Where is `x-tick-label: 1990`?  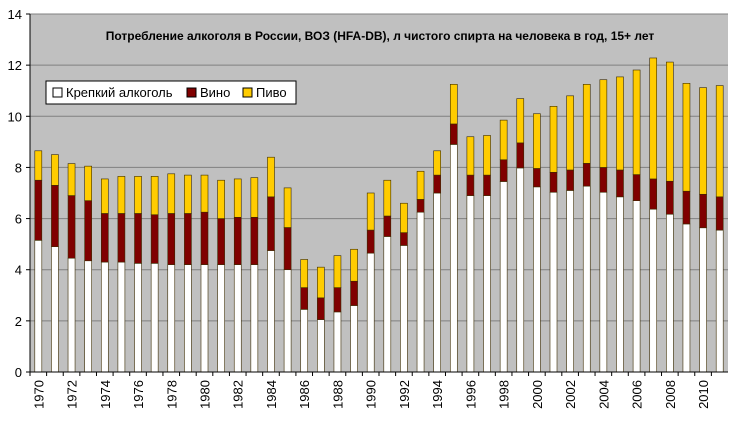 x-tick-label: 1990 is located at coordinates (371, 394).